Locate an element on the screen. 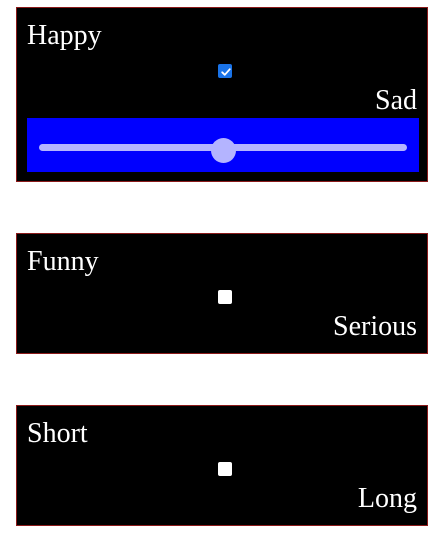 The width and height of the screenshot is (444, 552). scale-left-label: Short is located at coordinates (57, 433).